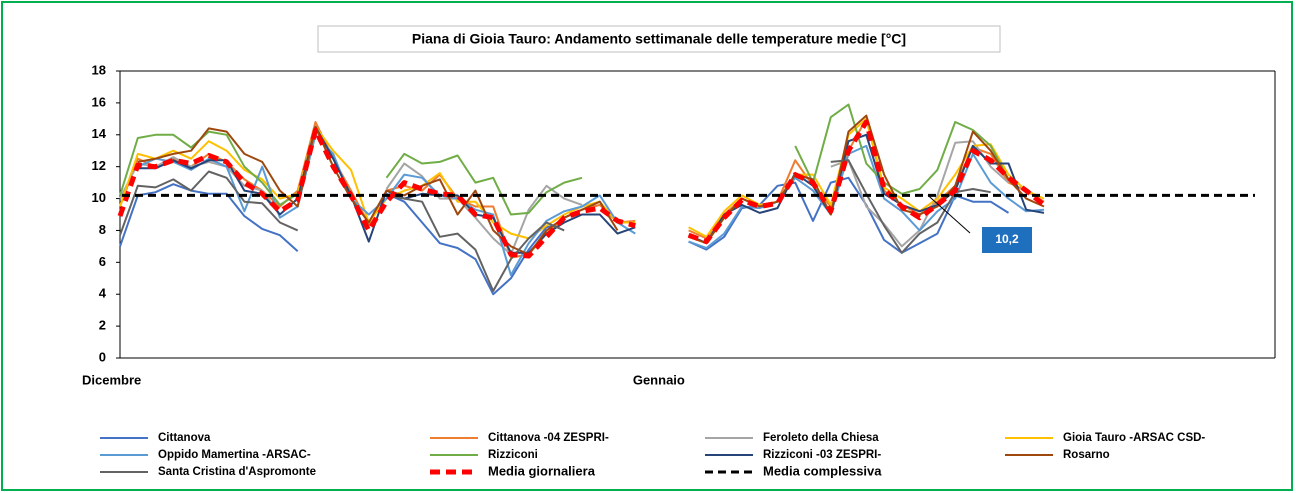 Image resolution: width=1296 pixels, height=493 pixels. What do you see at coordinates (99, 133) in the screenshot?
I see `y-tick-label: 14` at bounding box center [99, 133].